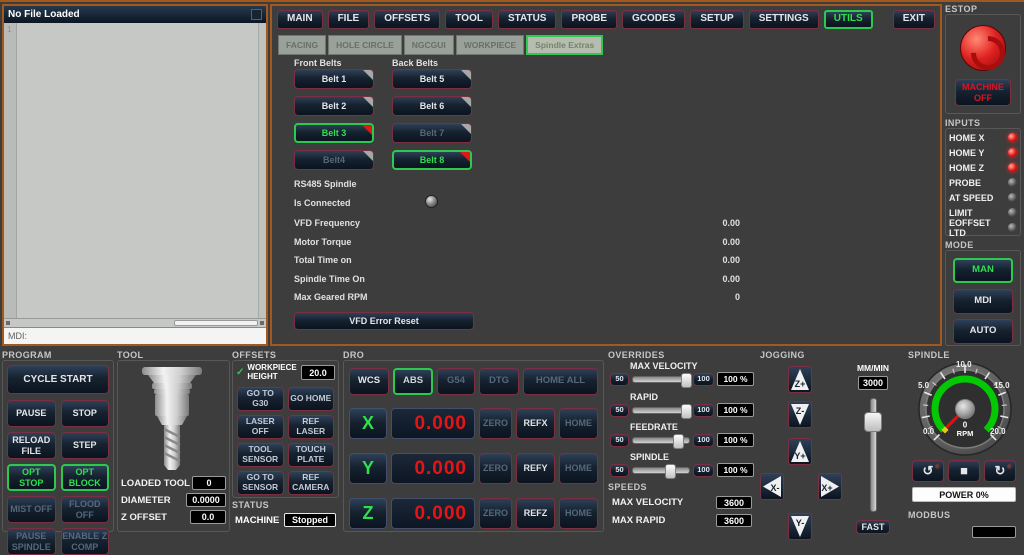  What do you see at coordinates (983, 48) in the screenshot?
I see `estop-button` at bounding box center [983, 48].